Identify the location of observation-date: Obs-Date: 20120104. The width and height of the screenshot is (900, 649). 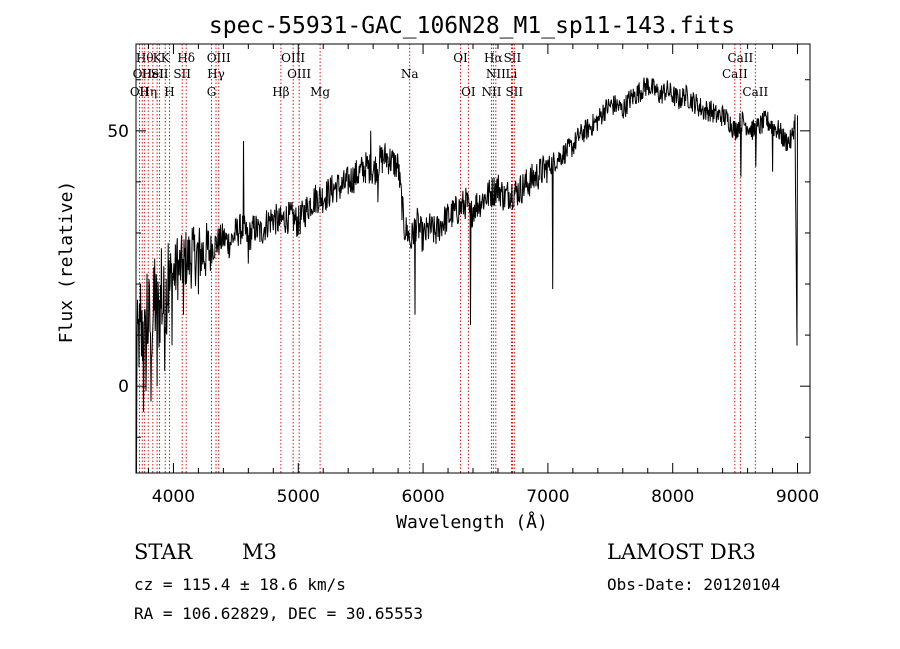
(694, 584).